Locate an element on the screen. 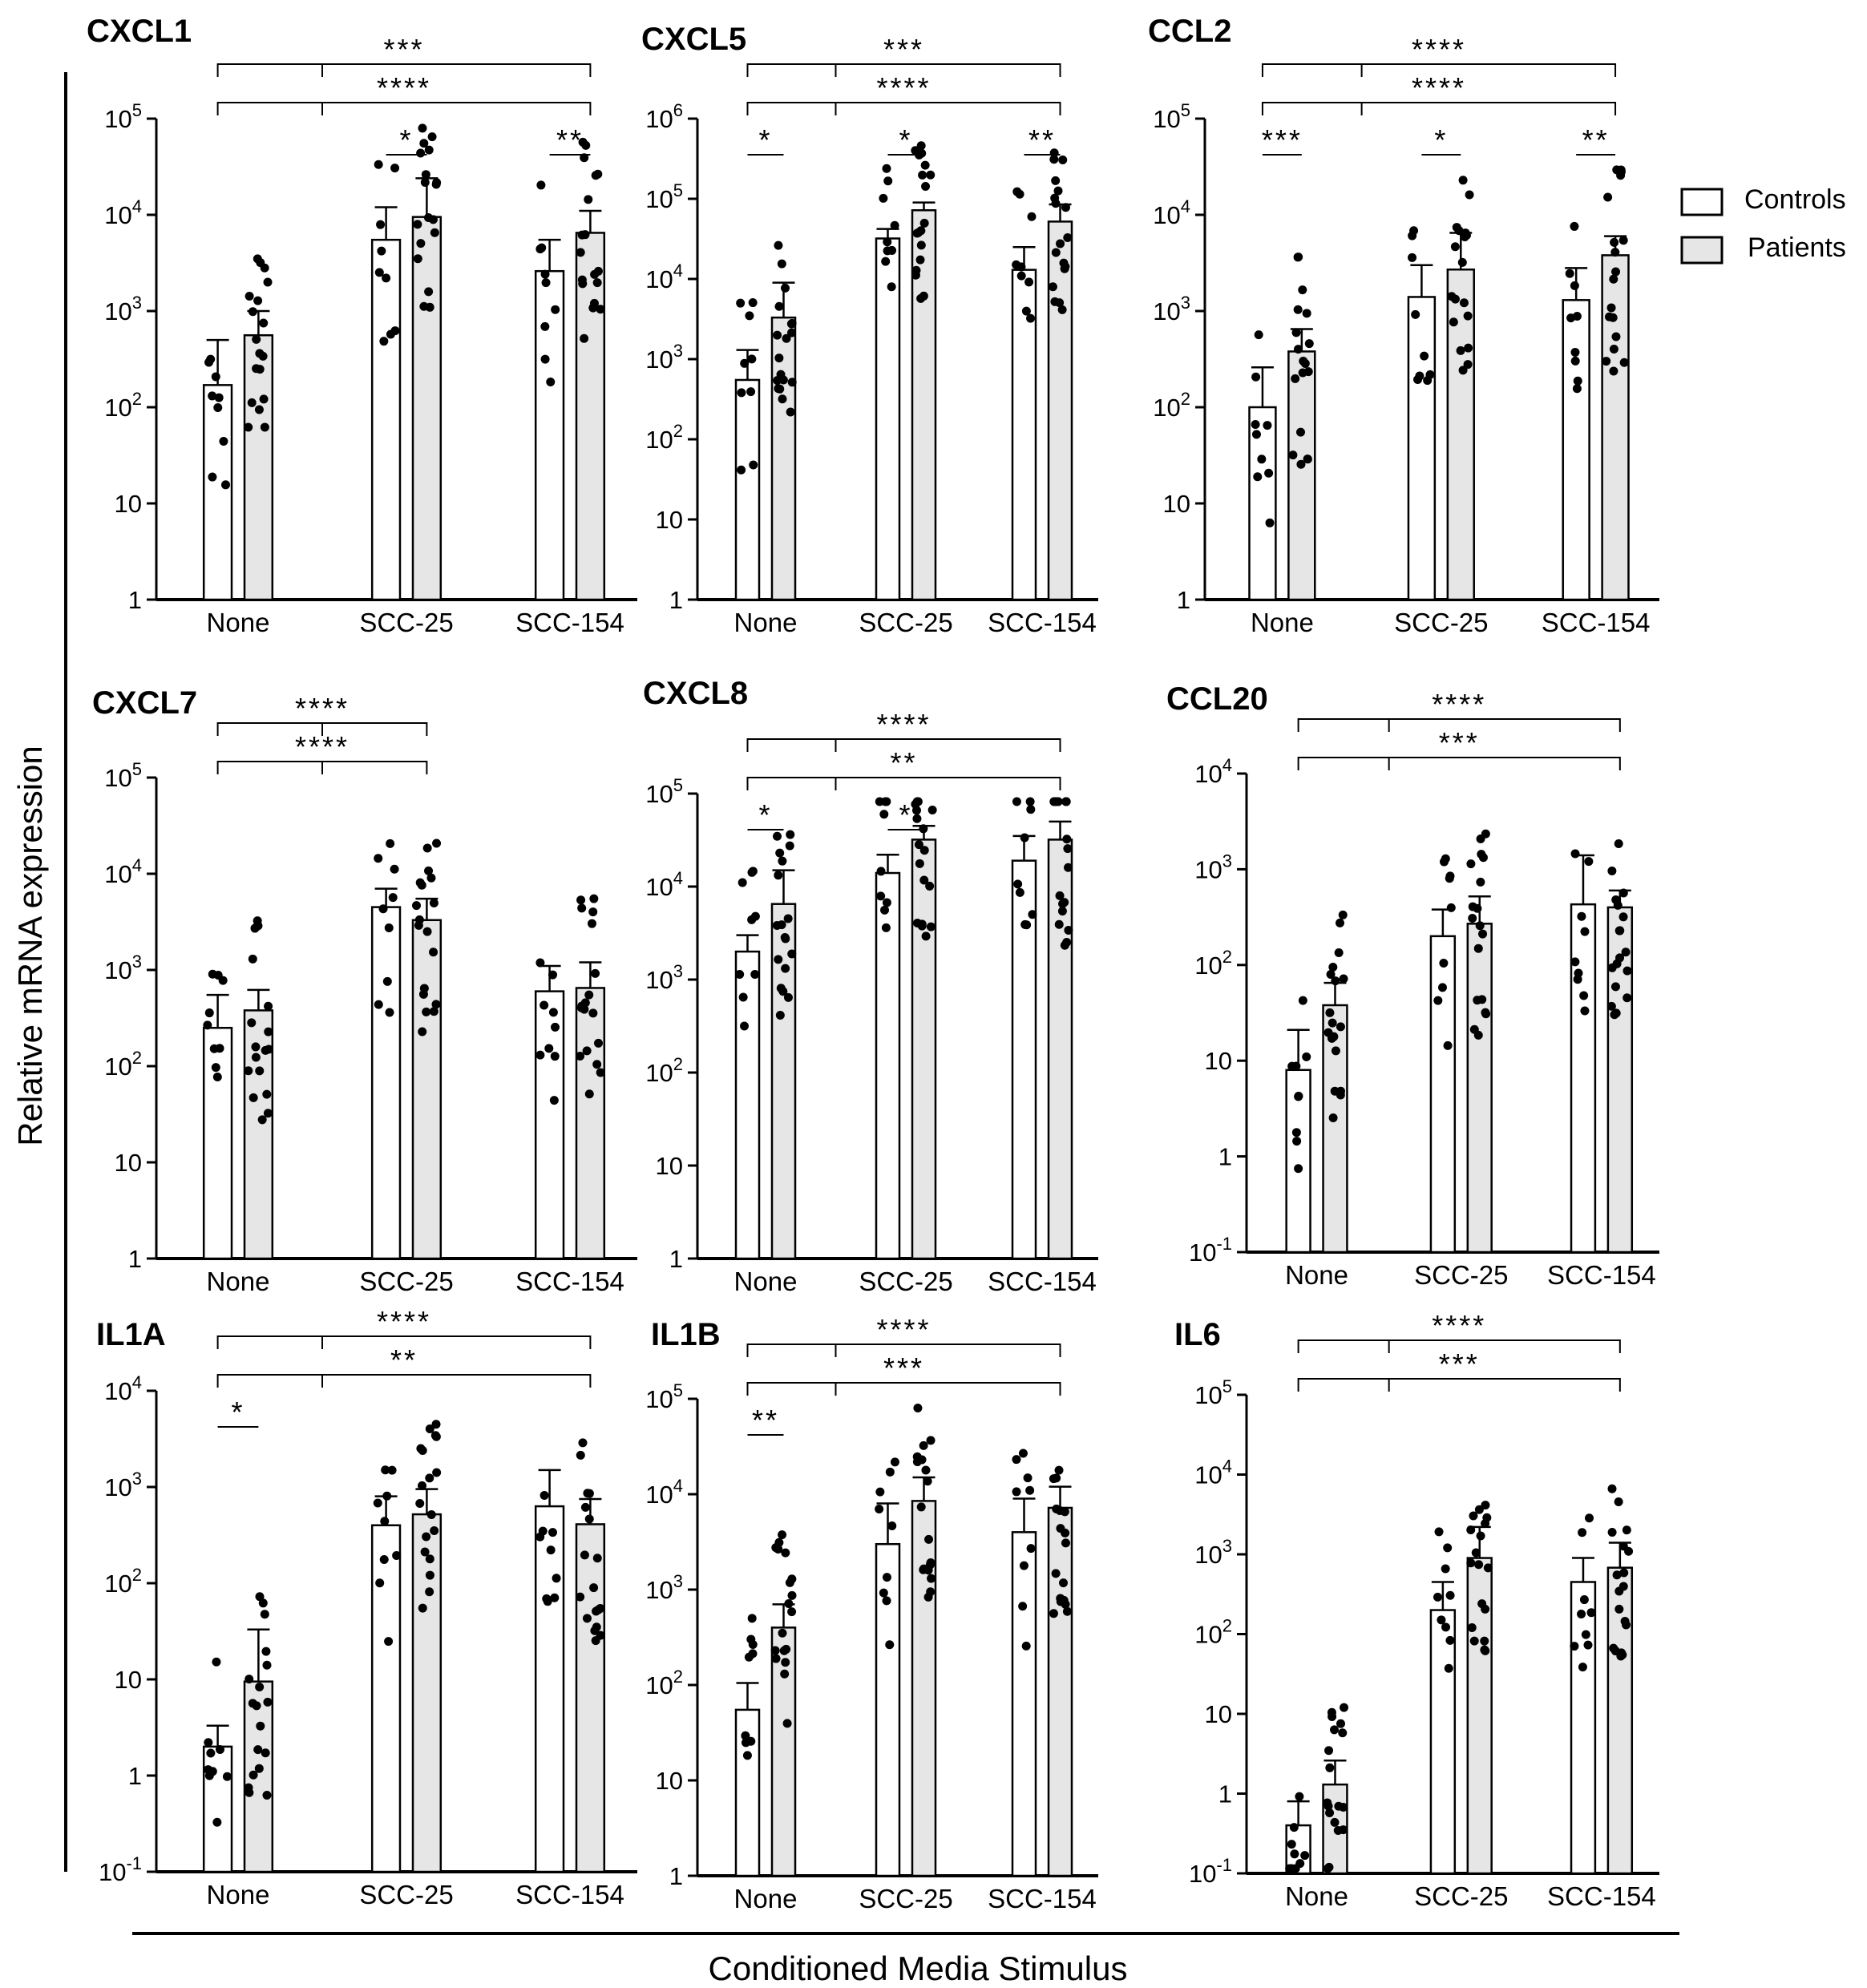  y-tick-label: 104 is located at coordinates (1213, 771).